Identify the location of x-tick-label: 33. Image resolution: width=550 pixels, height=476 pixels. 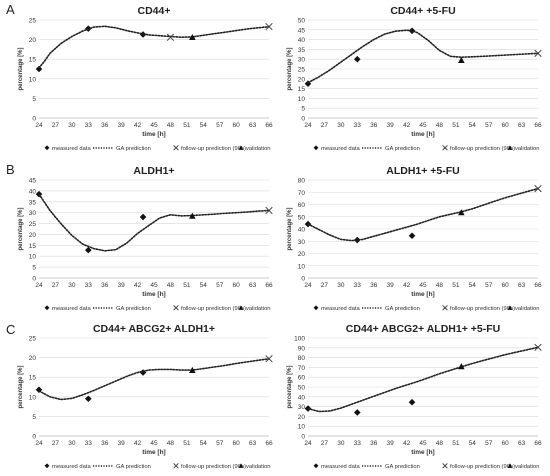
(89, 285).